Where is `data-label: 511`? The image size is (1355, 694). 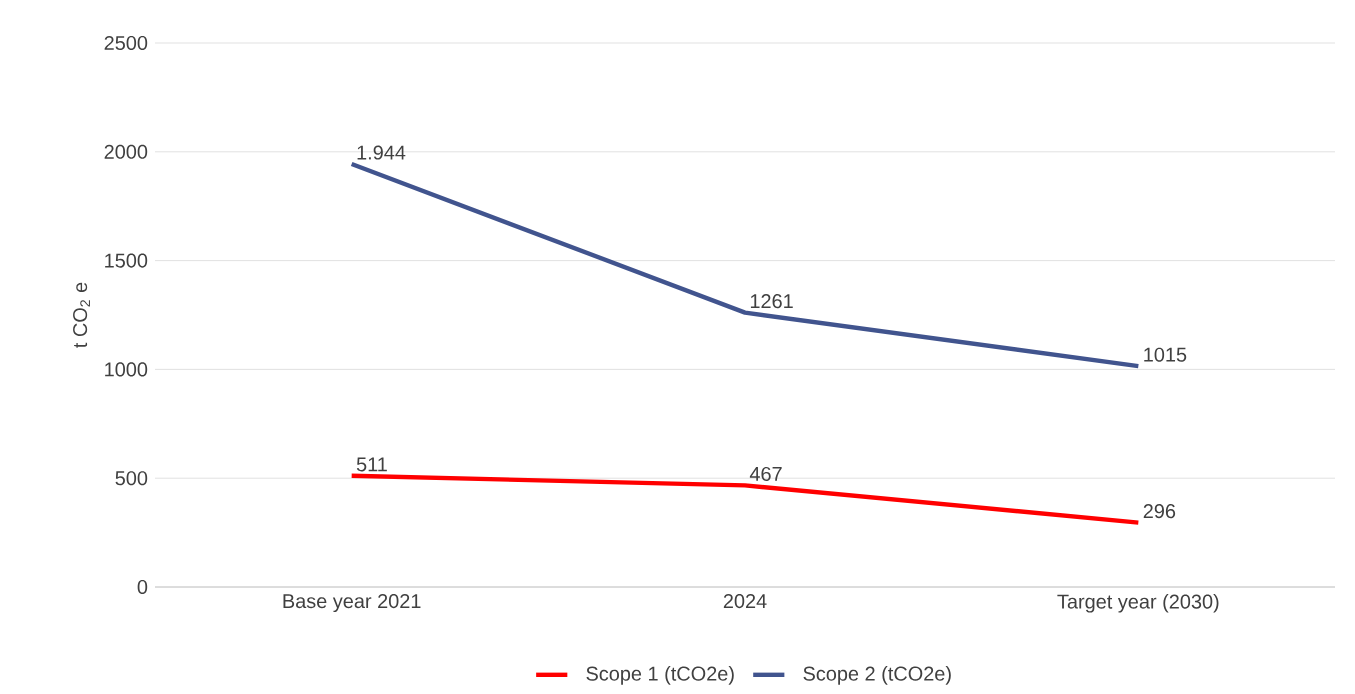 data-label: 511 is located at coordinates (371, 464).